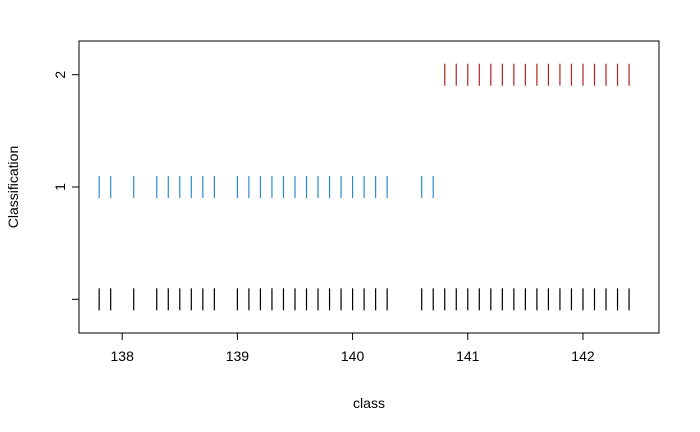 This screenshot has height=432, width=700. Describe the element at coordinates (369, 403) in the screenshot. I see `x-axis-label: class` at that location.